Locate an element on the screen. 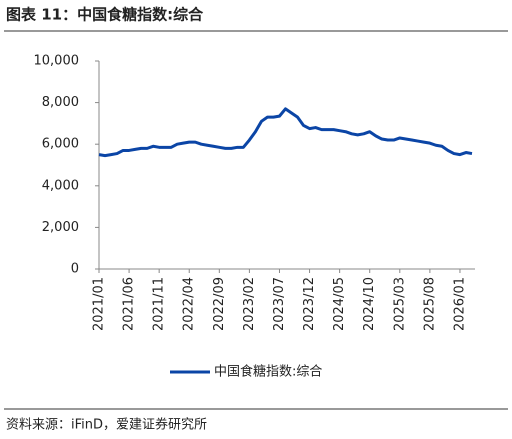  y-tick-label: 6,000 is located at coordinates (60, 144).